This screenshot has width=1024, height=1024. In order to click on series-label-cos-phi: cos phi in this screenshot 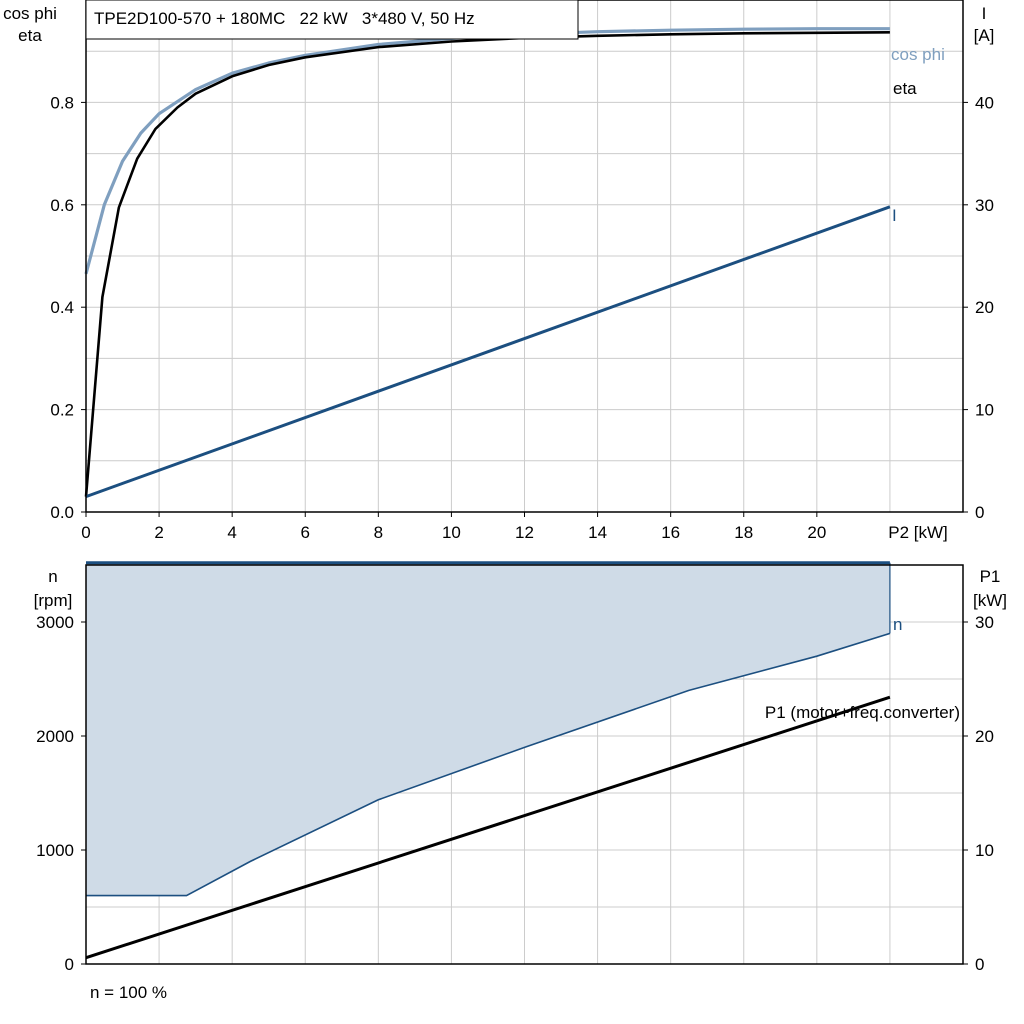, I will do `click(918, 54)`.